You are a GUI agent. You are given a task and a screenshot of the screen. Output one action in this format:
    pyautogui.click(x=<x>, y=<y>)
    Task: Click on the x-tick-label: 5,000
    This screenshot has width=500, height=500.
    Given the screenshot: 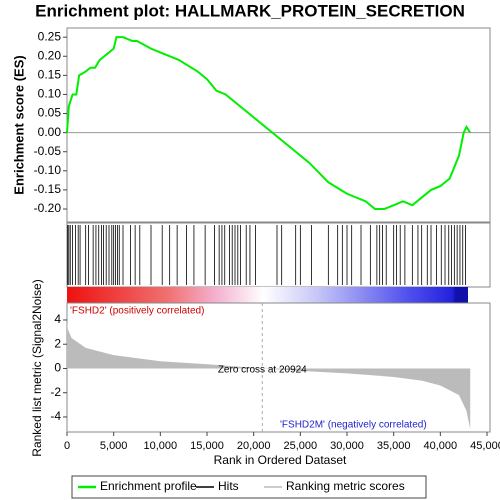 What is the action you would take?
    pyautogui.click(x=114, y=446)
    